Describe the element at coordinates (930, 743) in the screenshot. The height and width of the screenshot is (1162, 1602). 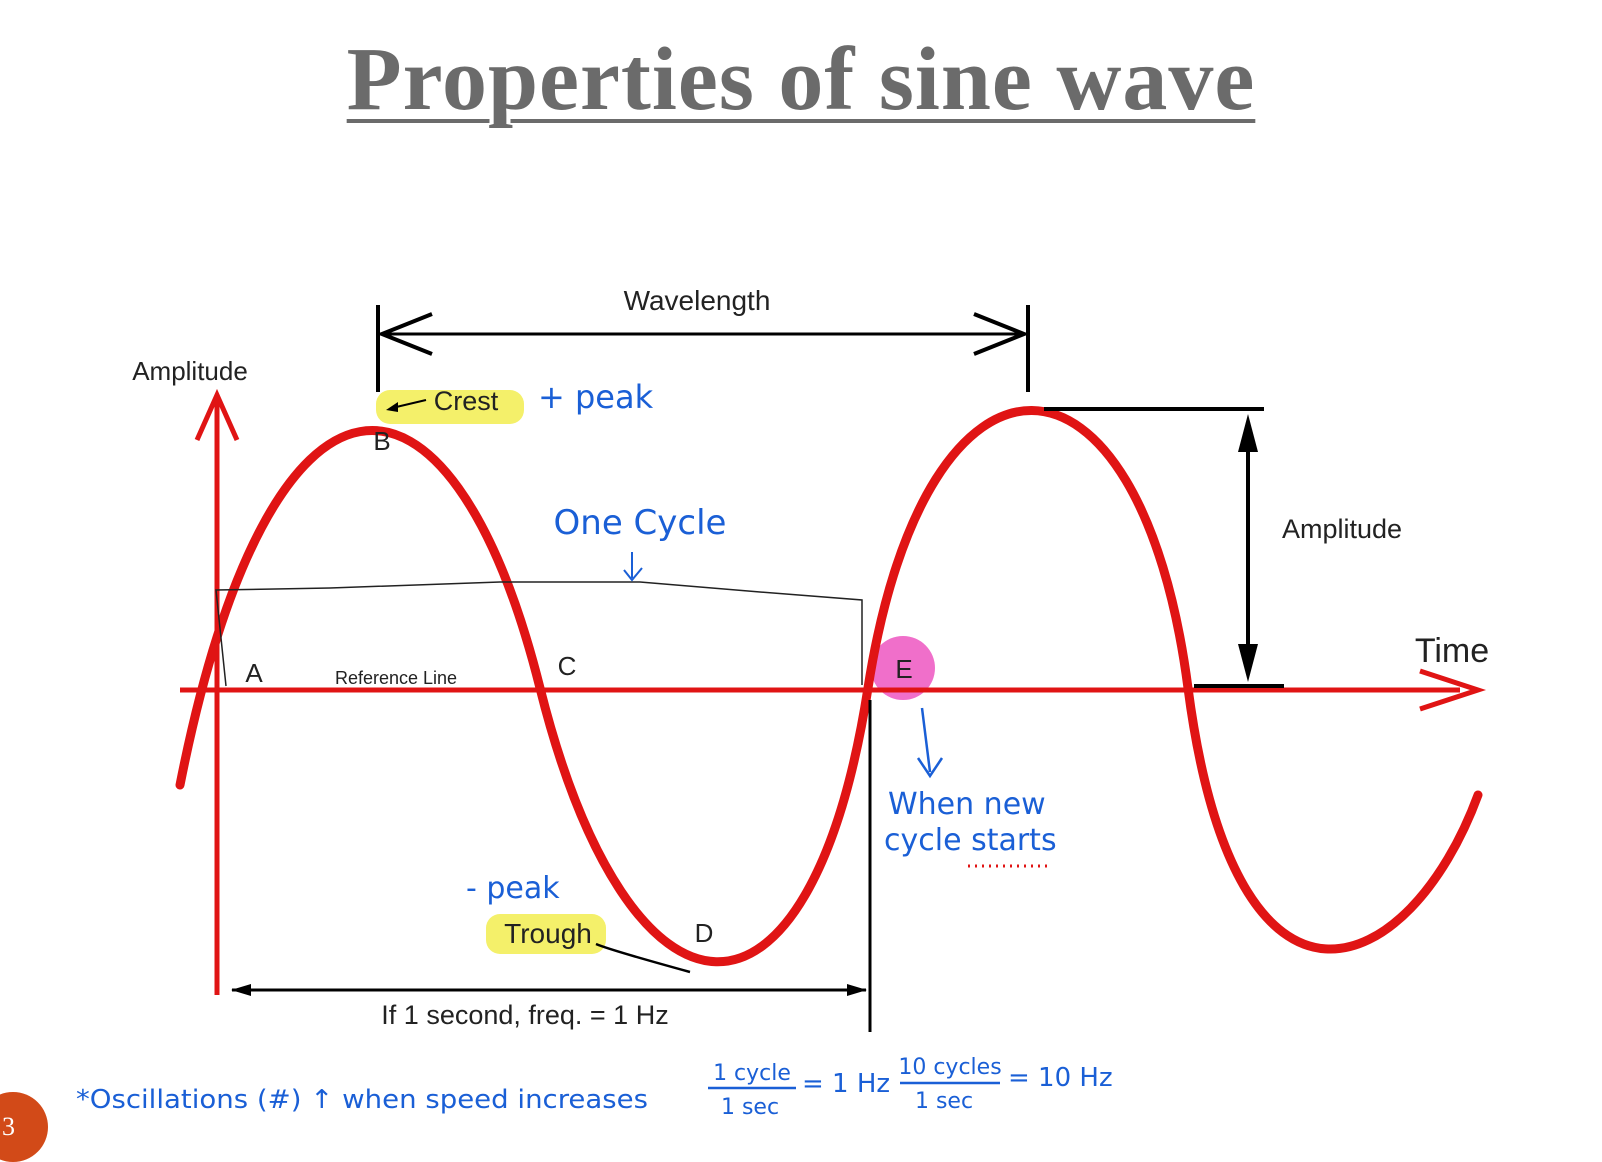
I see `new-cycle-arrow` at that location.